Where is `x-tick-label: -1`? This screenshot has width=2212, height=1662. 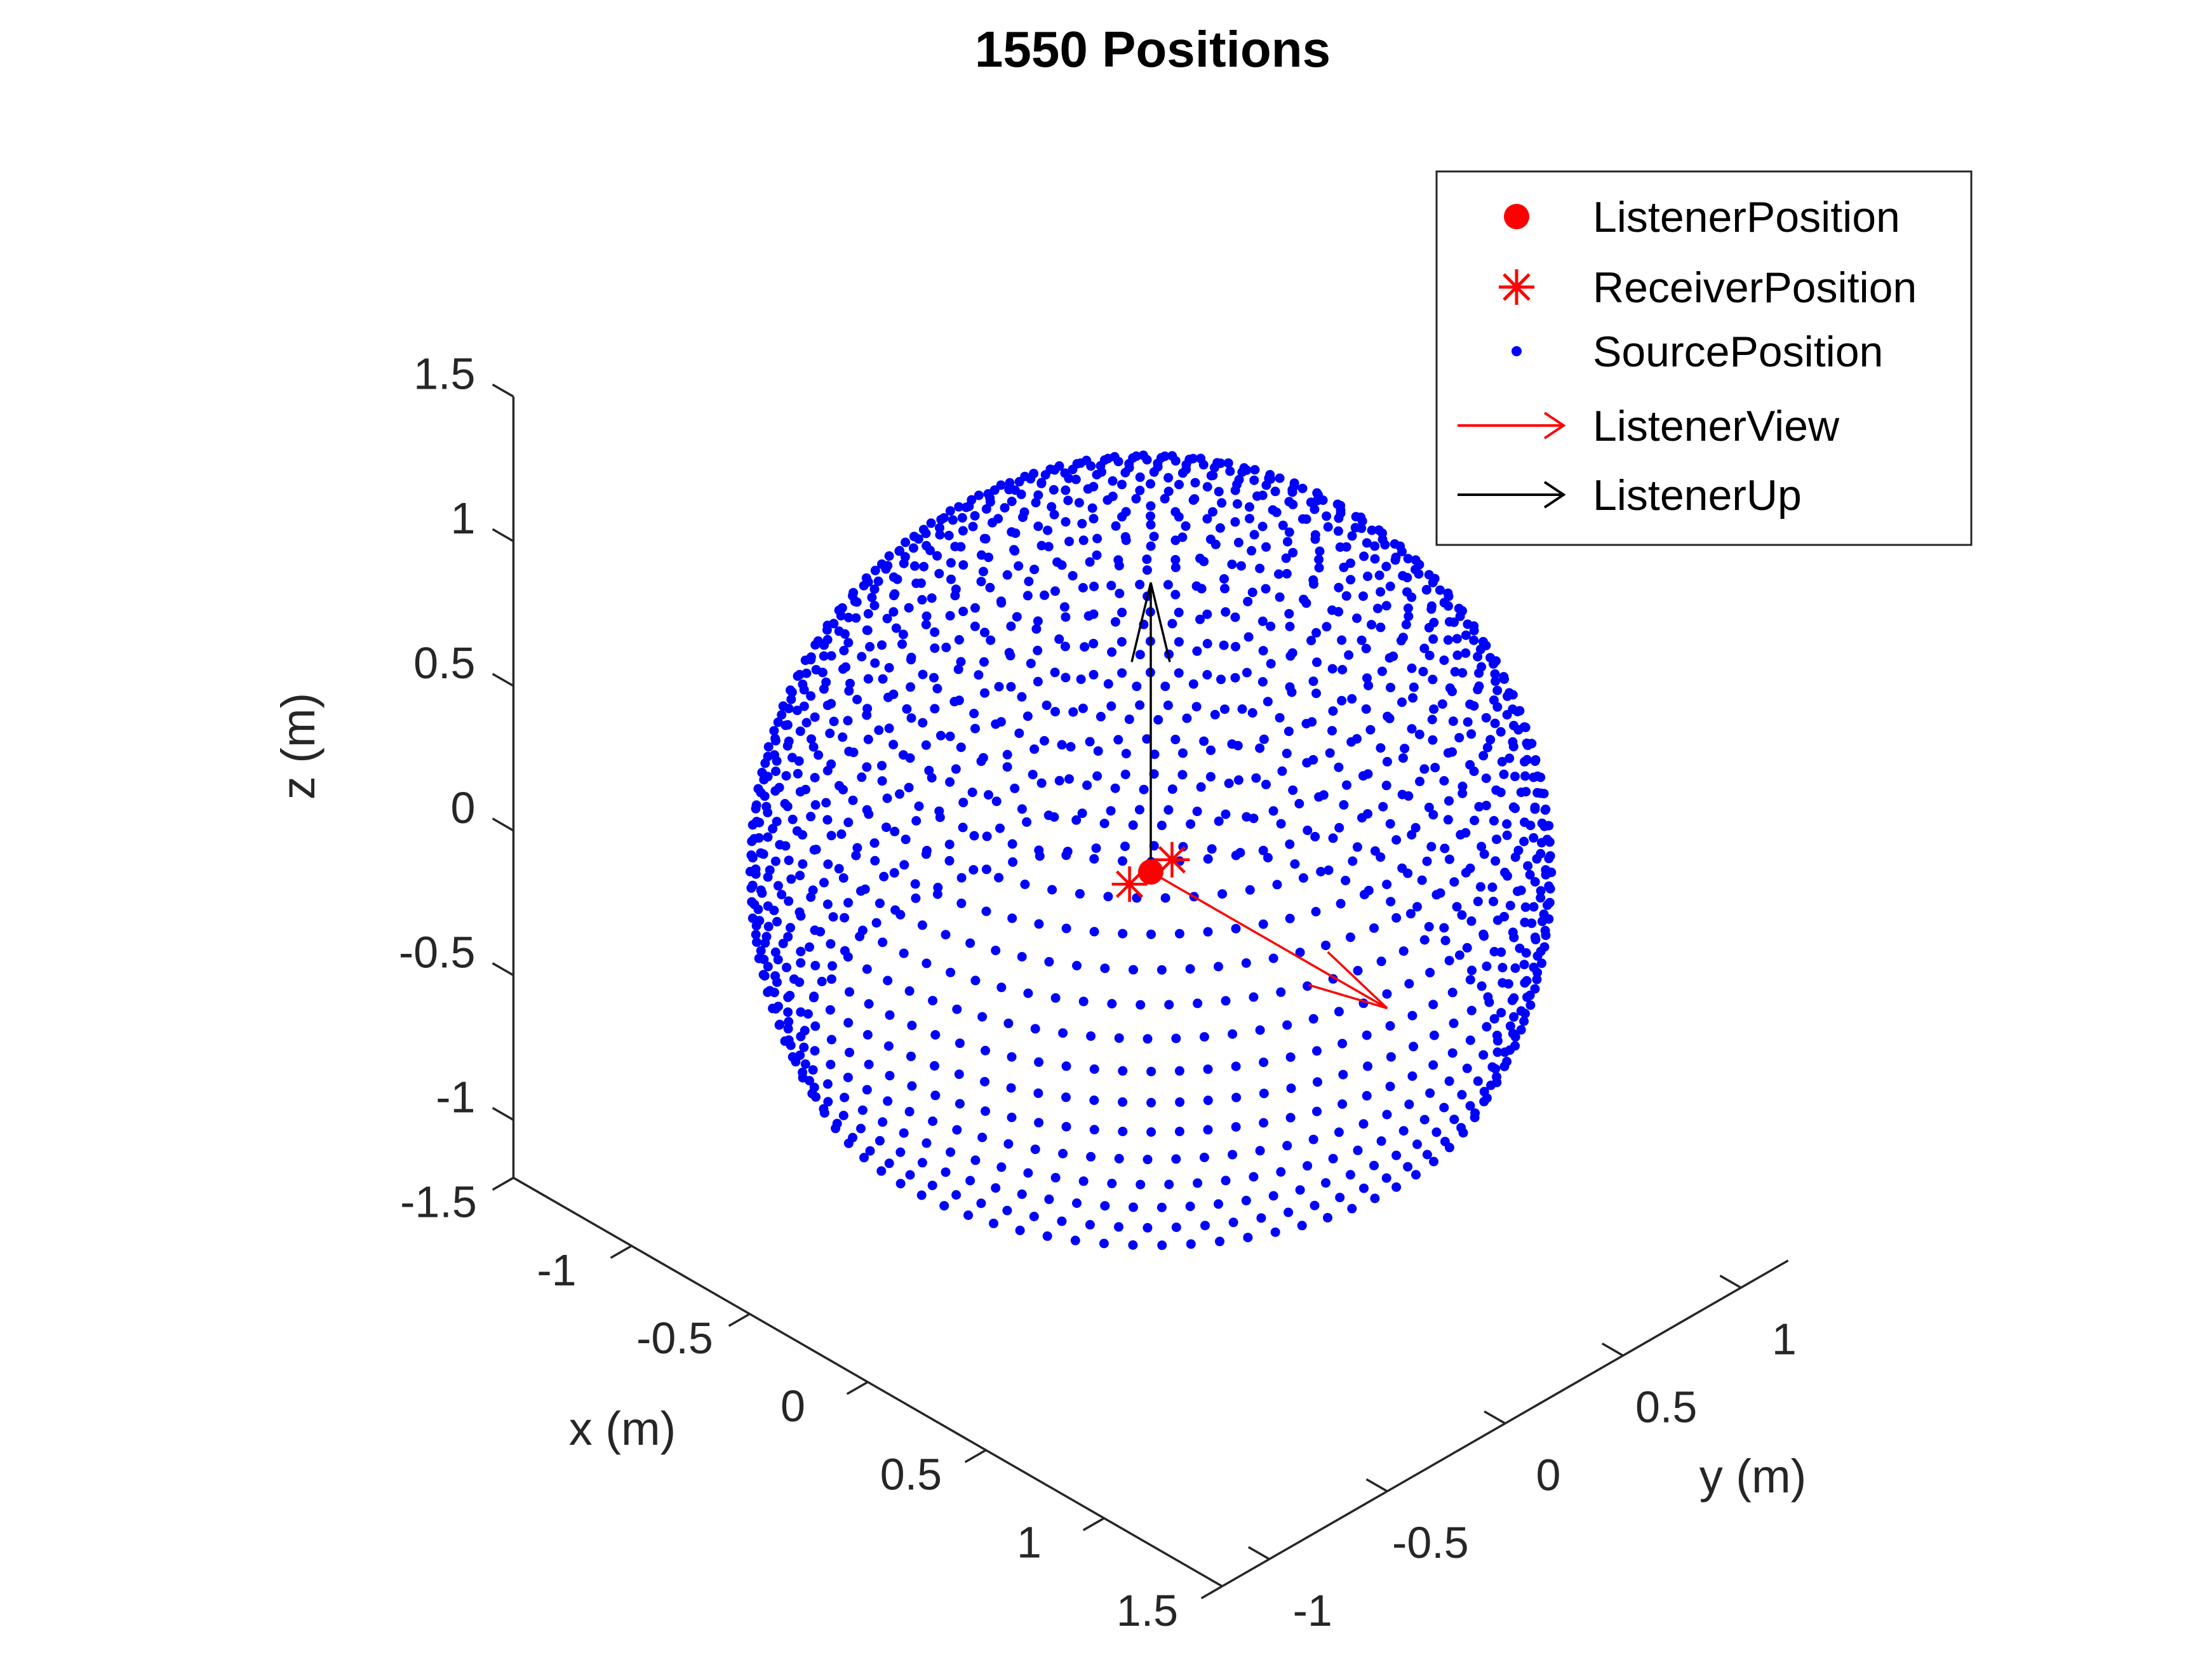
x-tick-label: -1 is located at coordinates (556, 1270).